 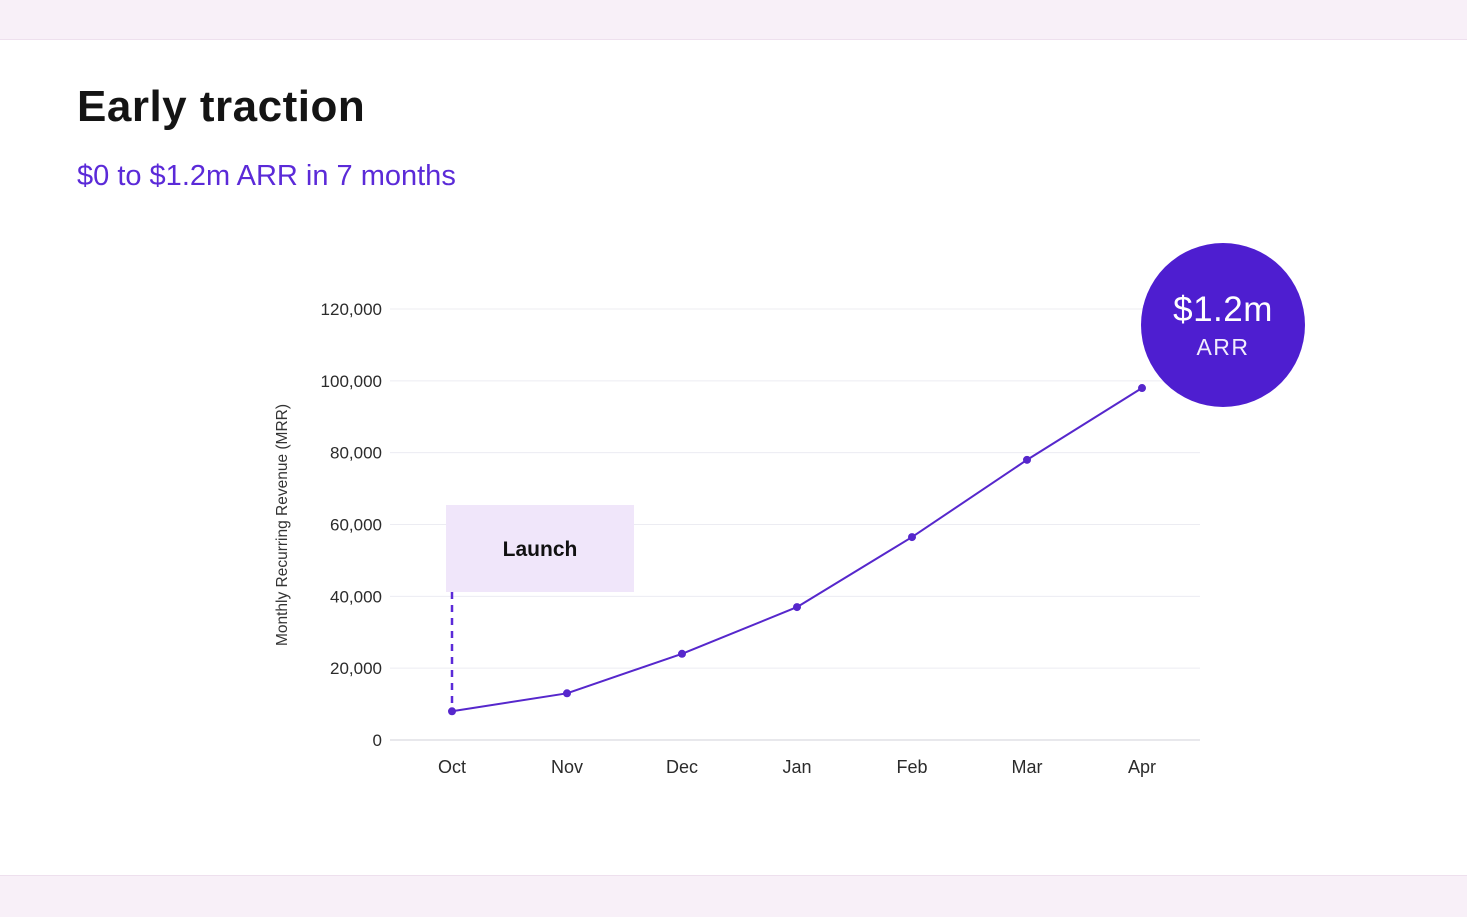 What do you see at coordinates (356, 596) in the screenshot?
I see `svg-text: 40,000` at bounding box center [356, 596].